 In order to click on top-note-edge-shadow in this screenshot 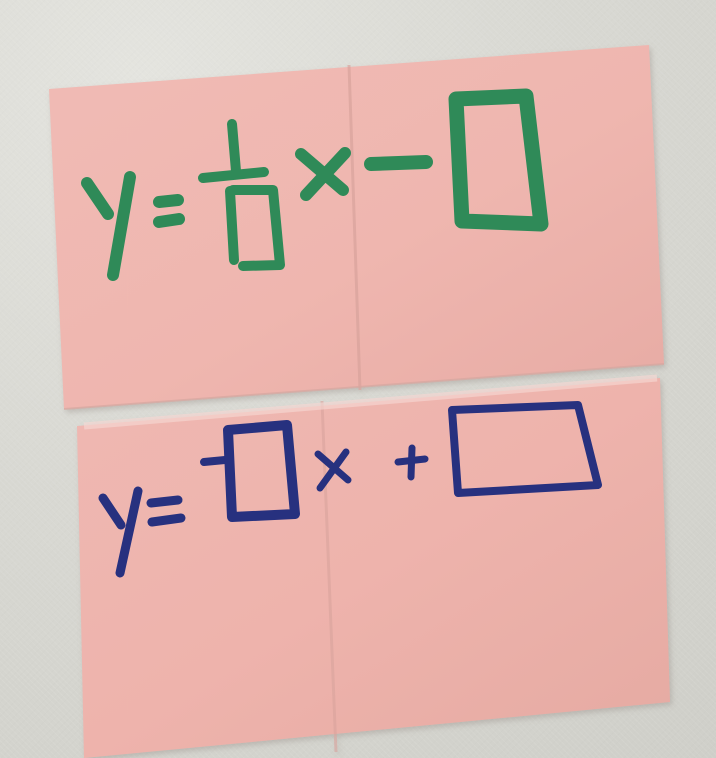, I will do `click(364, 386)`.